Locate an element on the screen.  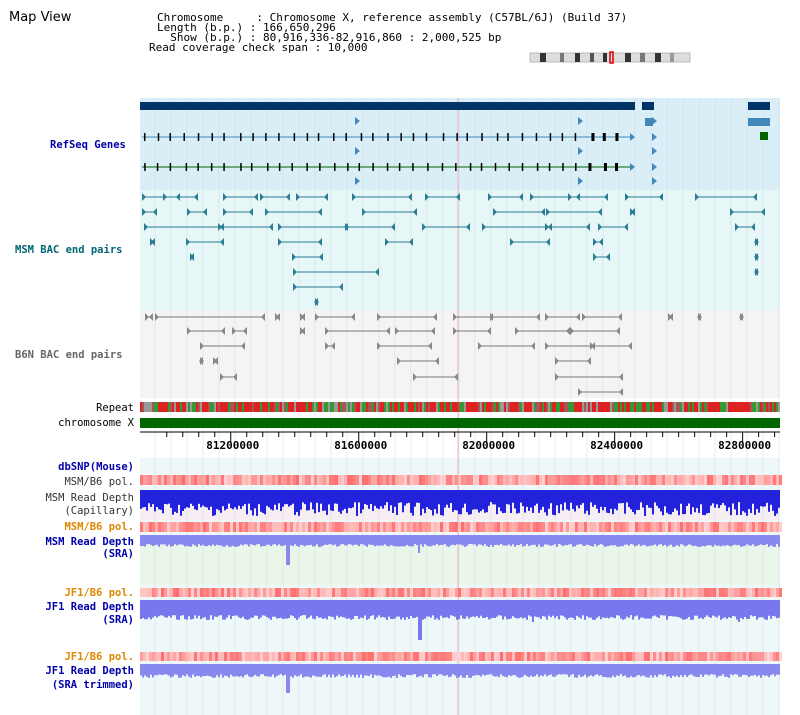
track-label-refseq: RefSeq Genes is located at coordinates (88, 145).